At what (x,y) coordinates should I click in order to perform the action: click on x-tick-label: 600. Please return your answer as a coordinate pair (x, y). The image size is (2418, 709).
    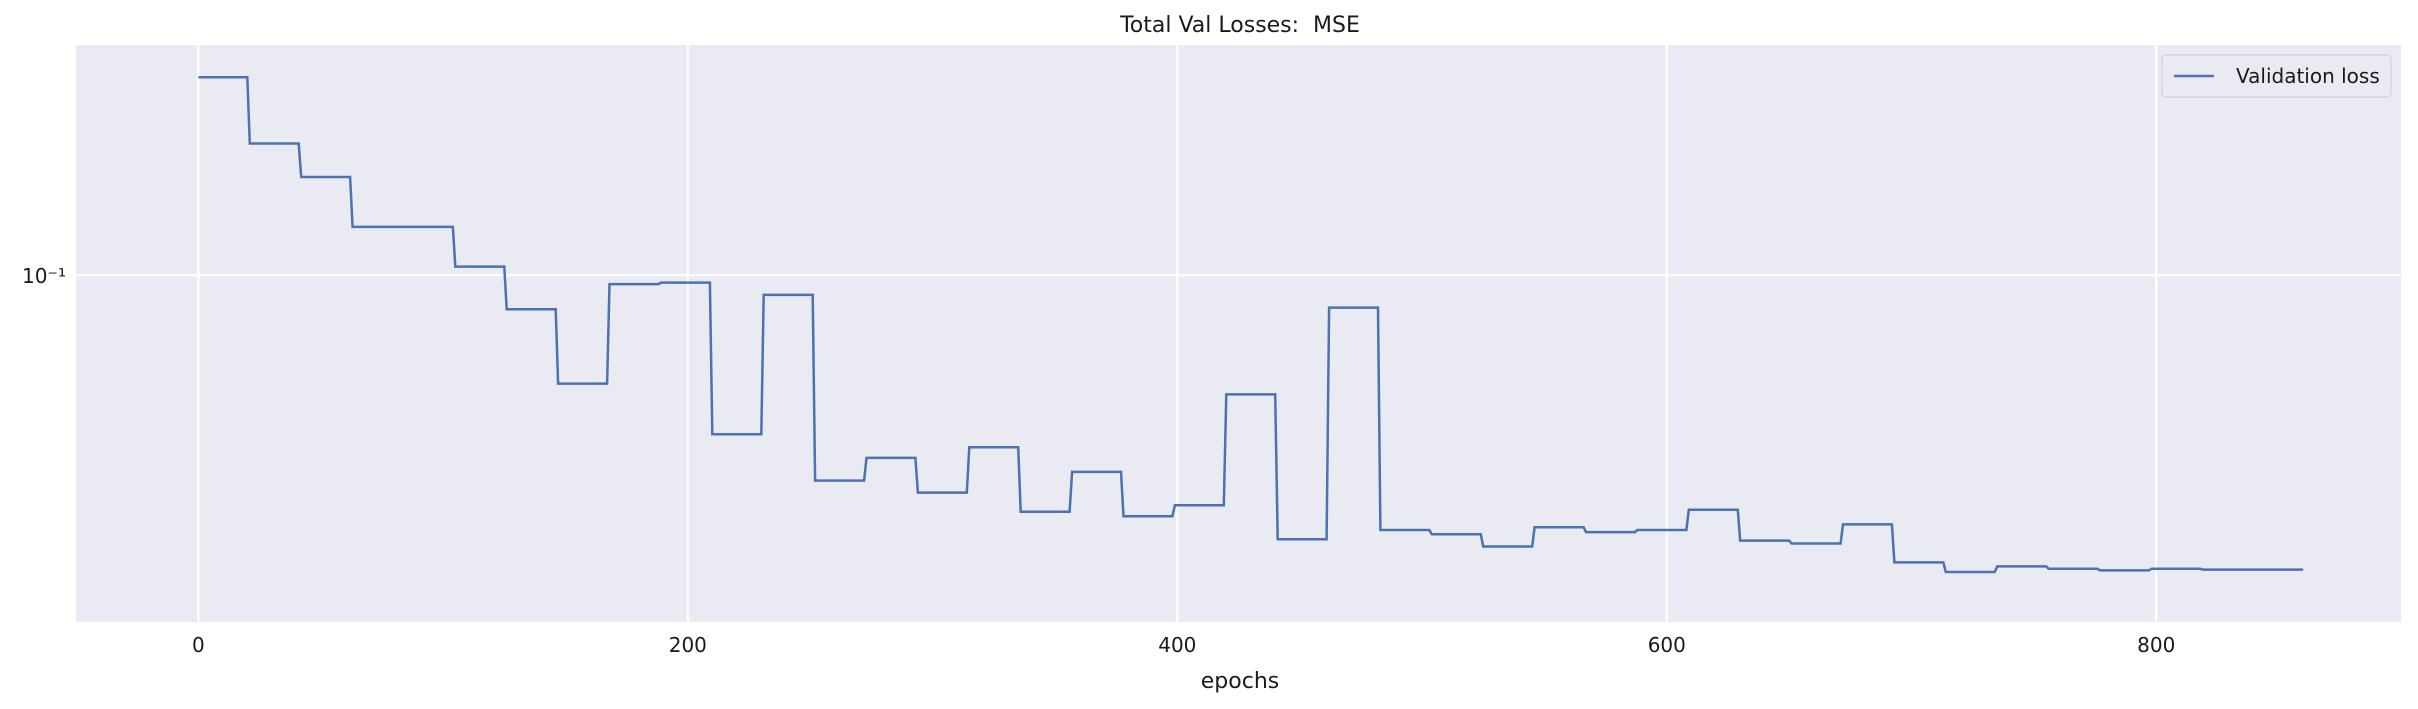
    Looking at the image, I should click on (1667, 645).